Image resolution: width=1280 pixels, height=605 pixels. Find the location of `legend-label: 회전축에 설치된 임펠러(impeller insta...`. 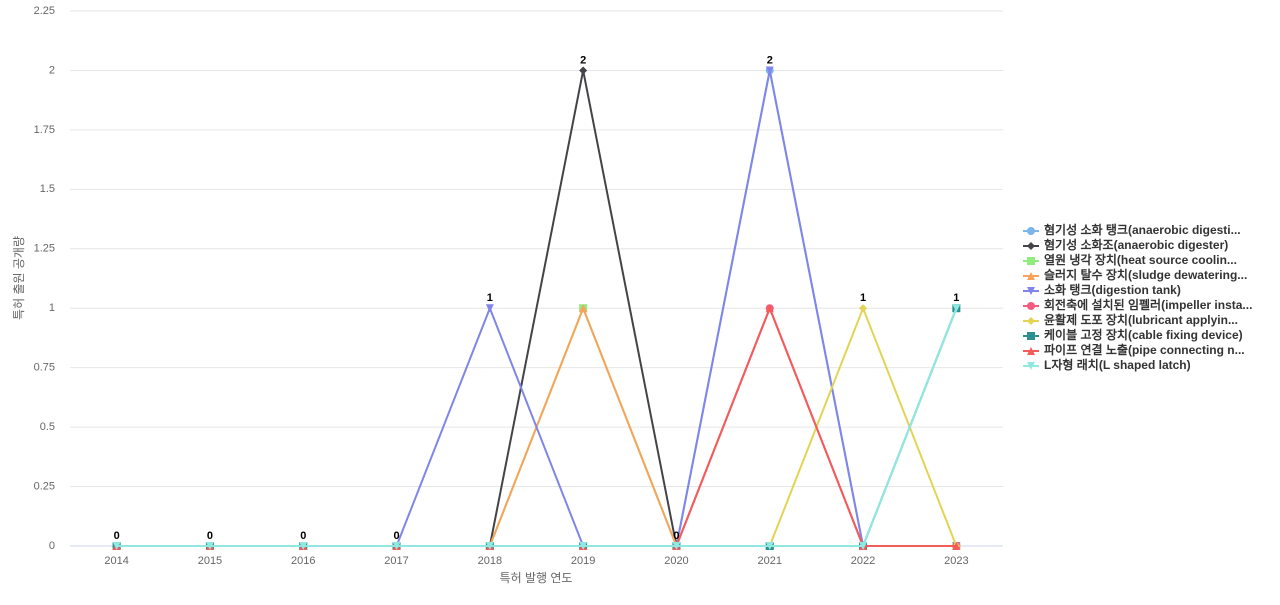

legend-label: 회전축에 설치된 임펠러(impeller insta... is located at coordinates (1148, 304).